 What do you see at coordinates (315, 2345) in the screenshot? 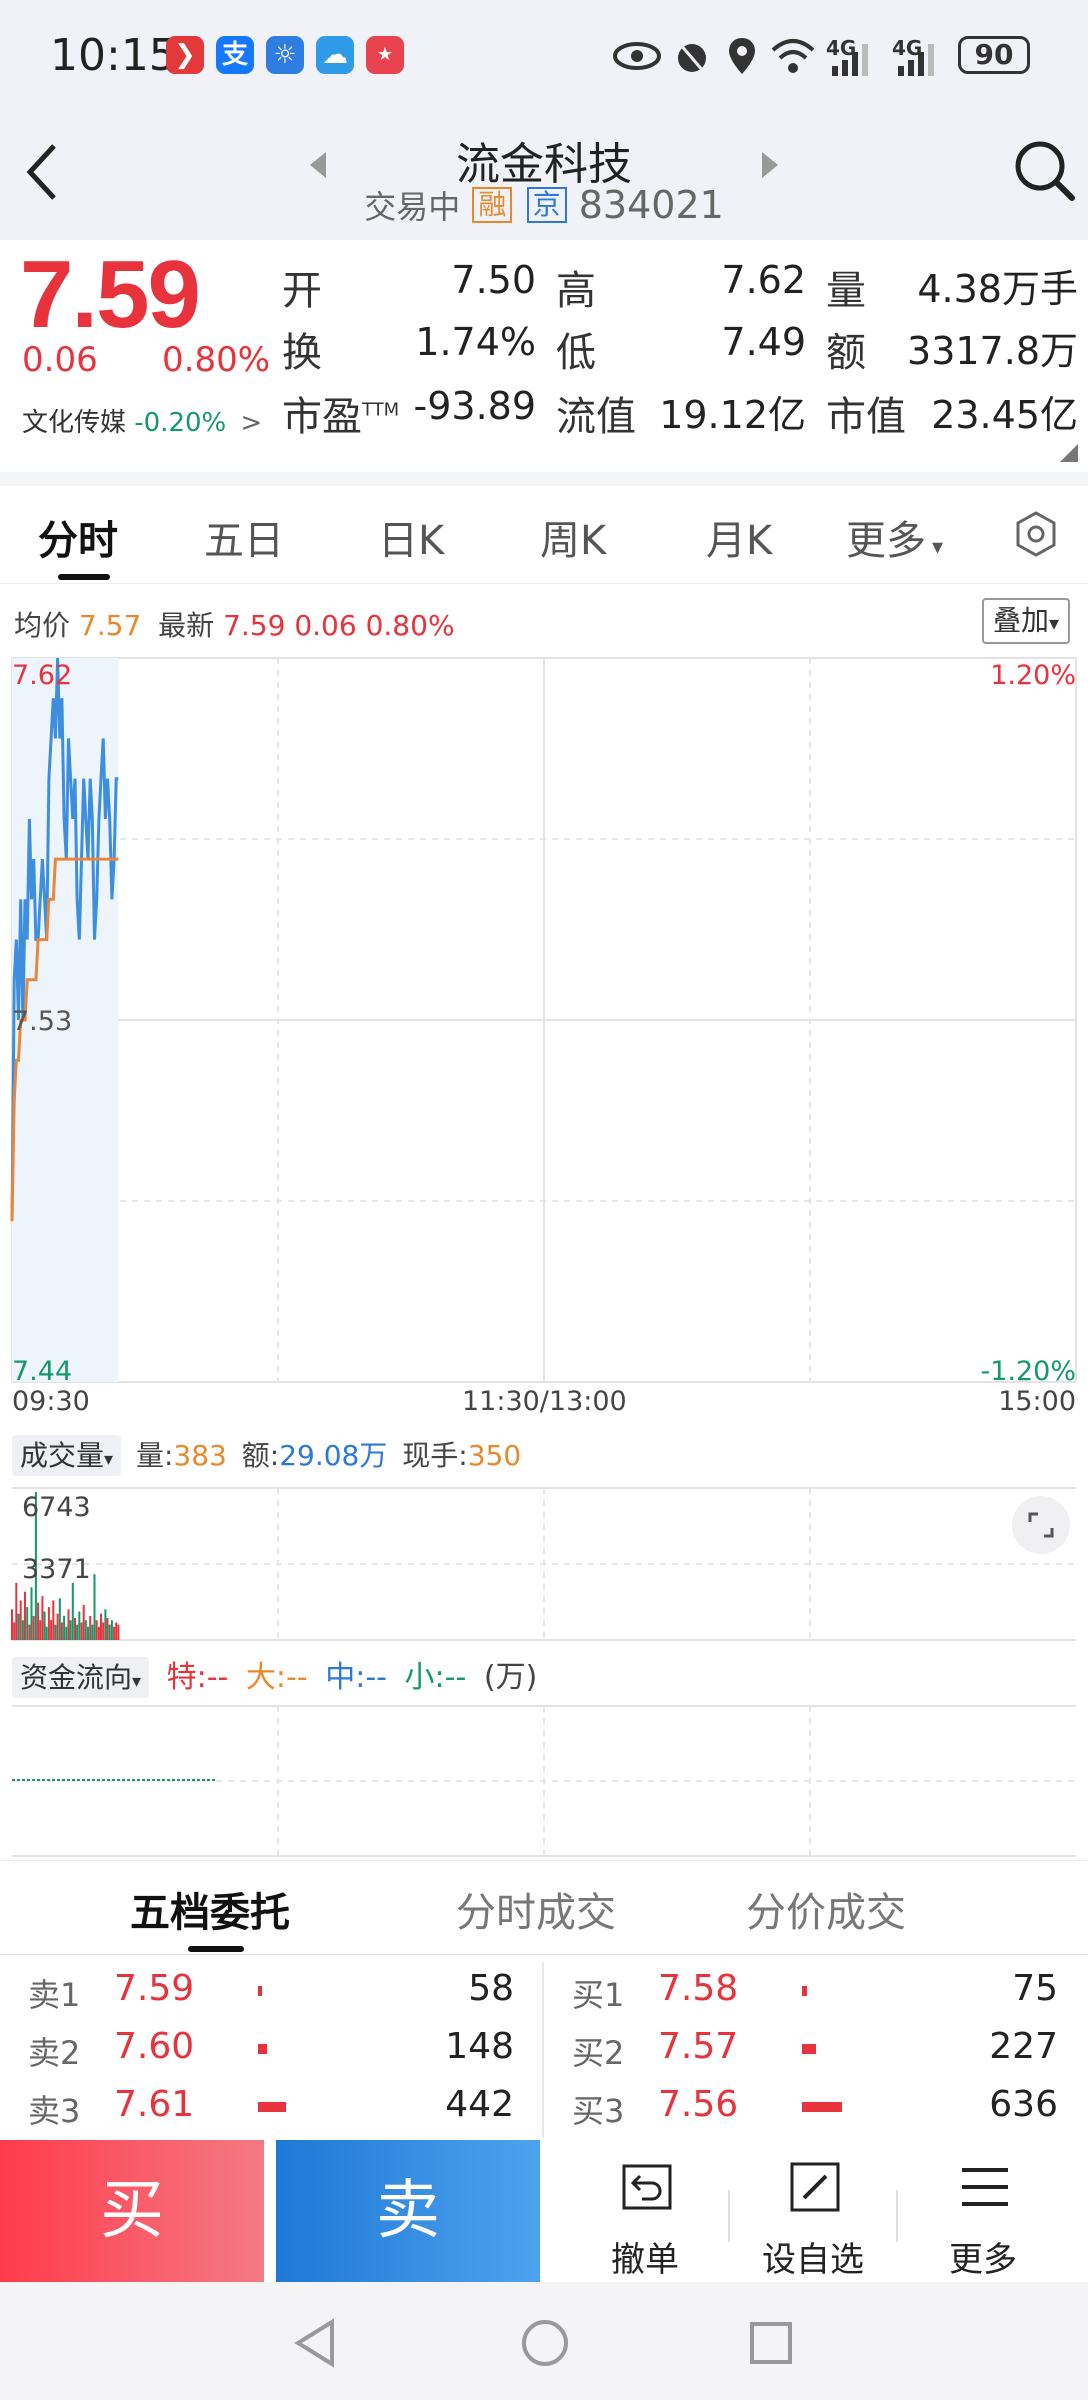
I see `nav-back-icon` at bounding box center [315, 2345].